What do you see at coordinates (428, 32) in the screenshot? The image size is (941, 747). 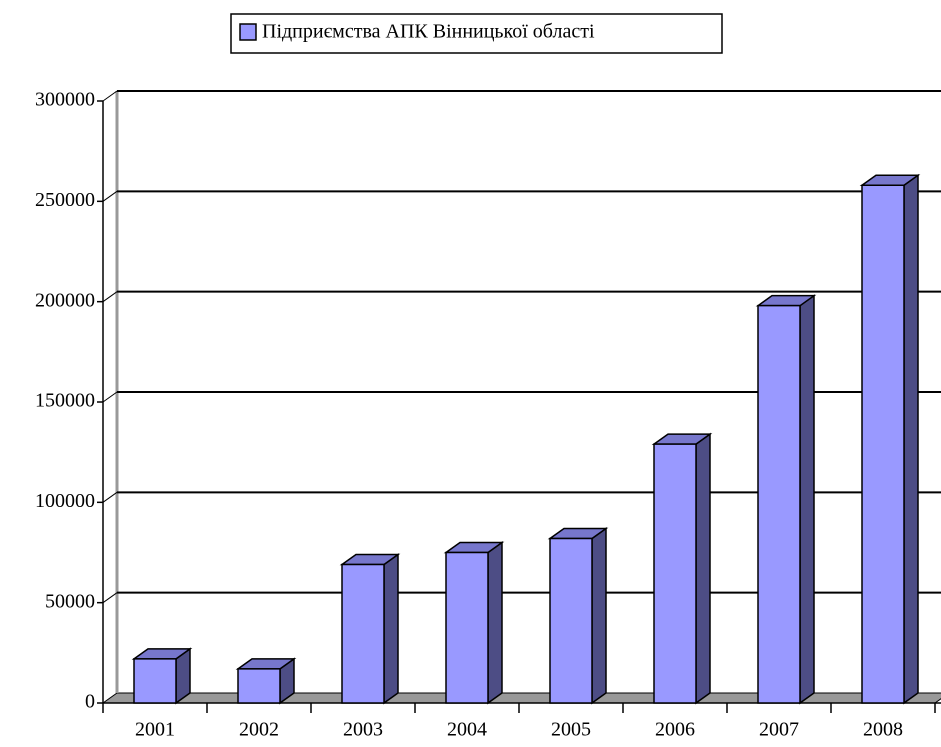 I see `legend-label: Підприємства АПК Вінницької області` at bounding box center [428, 32].